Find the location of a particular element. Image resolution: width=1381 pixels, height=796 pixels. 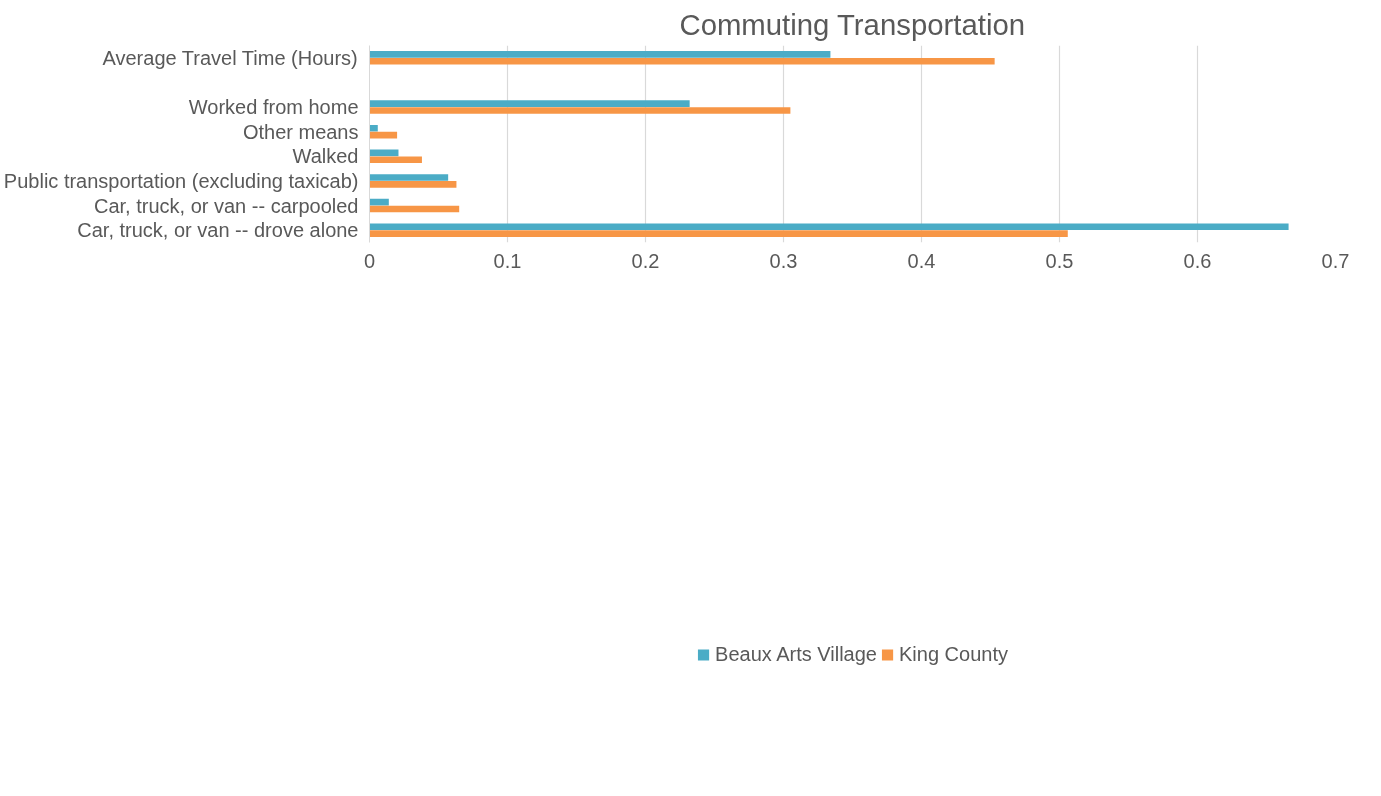

x-tick-label: 0.4 is located at coordinates (921, 260).